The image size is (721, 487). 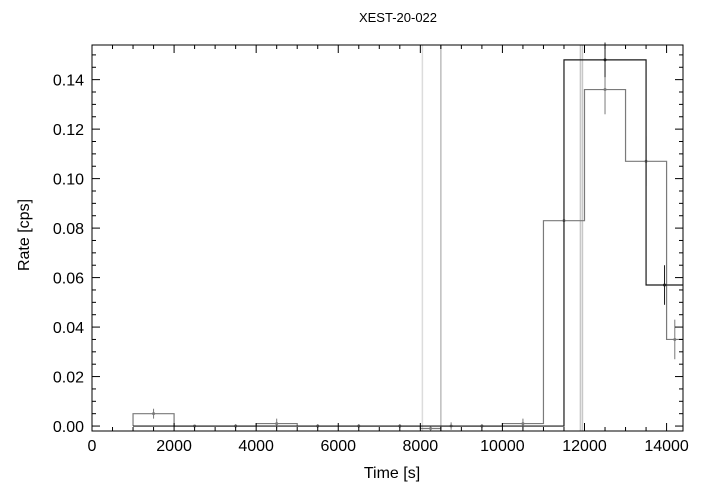 I want to click on y-tick-label-1: 0.02, so click(x=68, y=378).